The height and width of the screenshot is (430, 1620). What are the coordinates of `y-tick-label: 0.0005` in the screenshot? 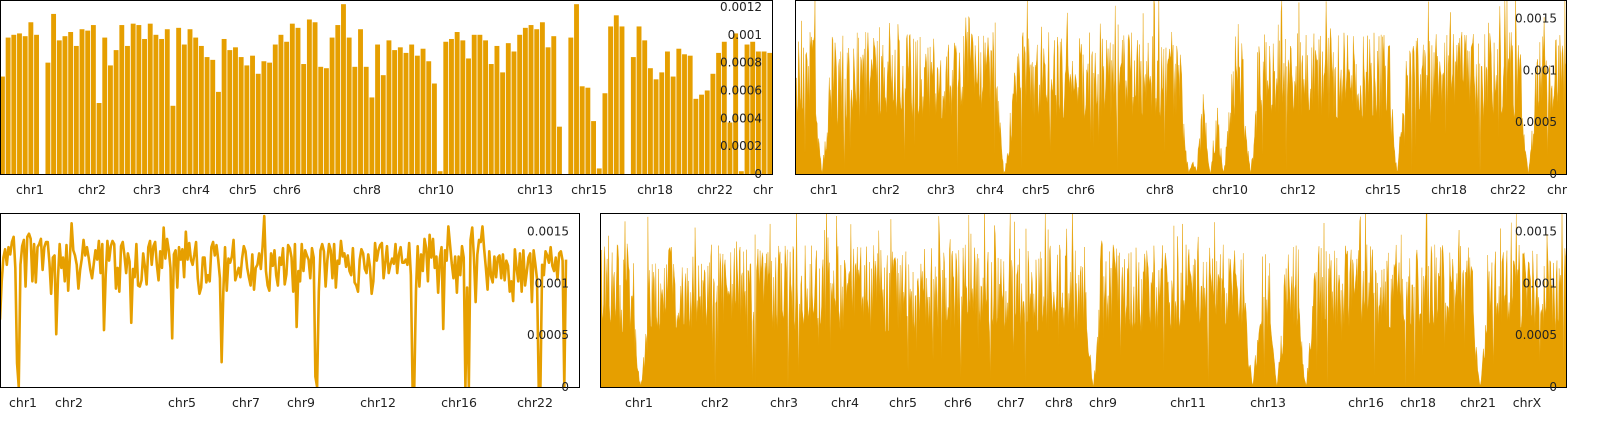 It's located at (1536, 335).